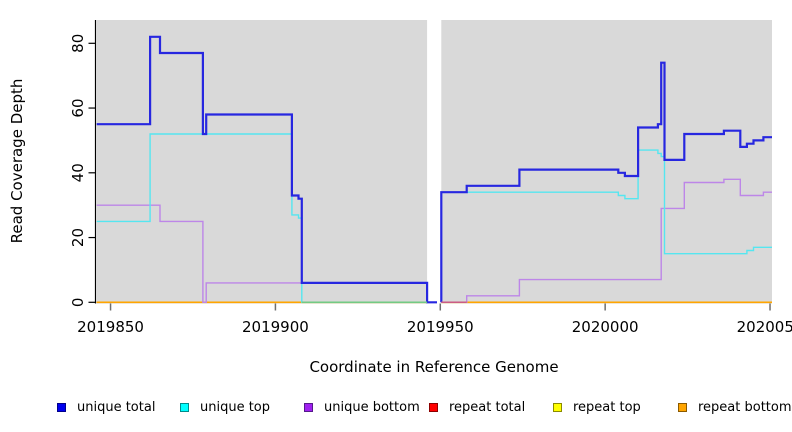 Image resolution: width=792 pixels, height=432 pixels. I want to click on series-line-unique-bottom, so click(606, 240).